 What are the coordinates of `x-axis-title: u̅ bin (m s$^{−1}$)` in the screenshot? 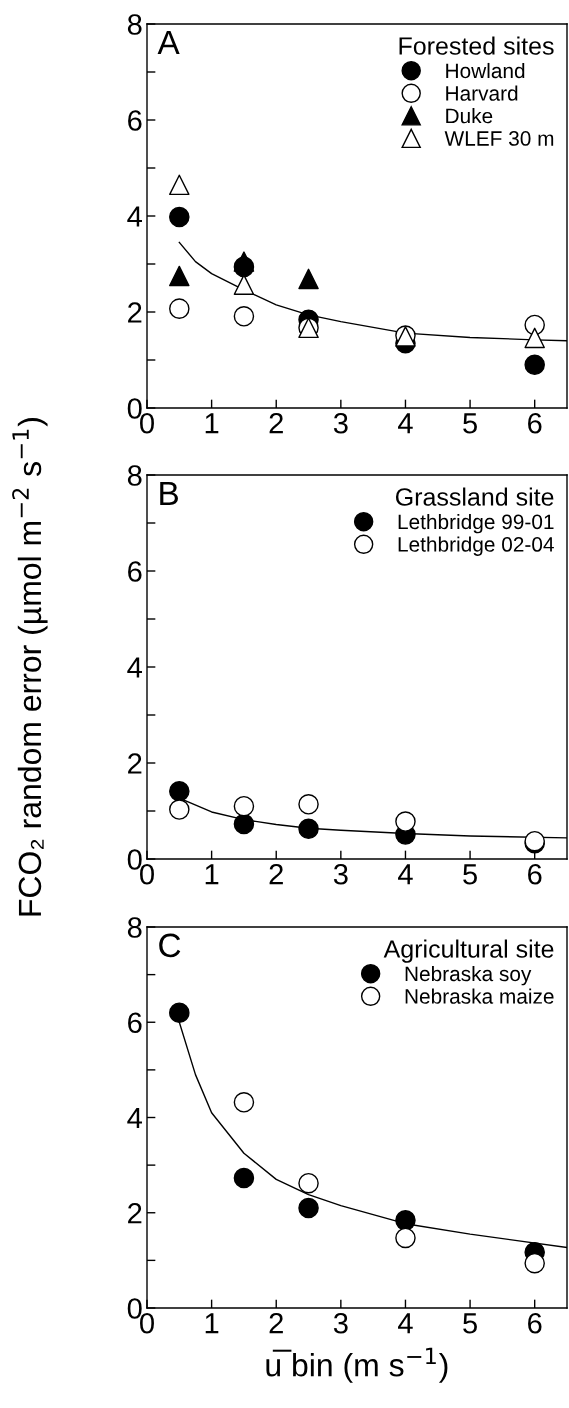 It's located at (357, 1365).